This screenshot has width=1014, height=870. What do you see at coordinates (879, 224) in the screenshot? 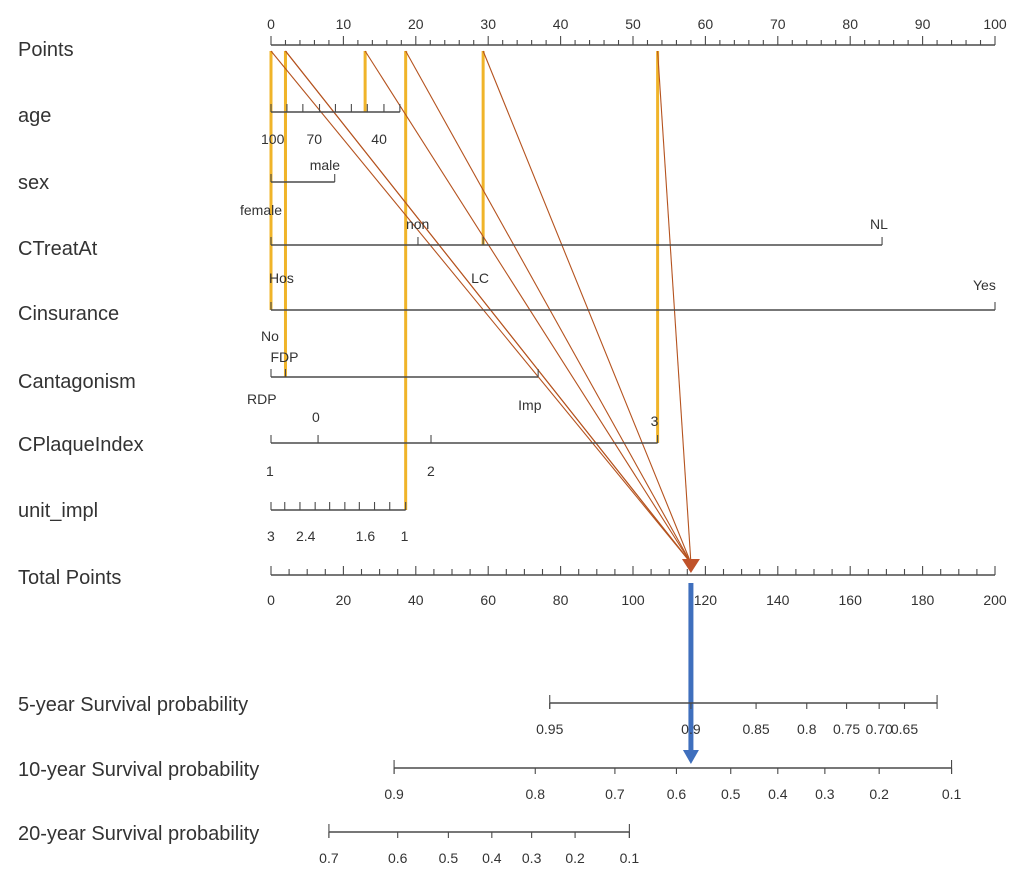
I see `variable-tick-label: NL` at bounding box center [879, 224].